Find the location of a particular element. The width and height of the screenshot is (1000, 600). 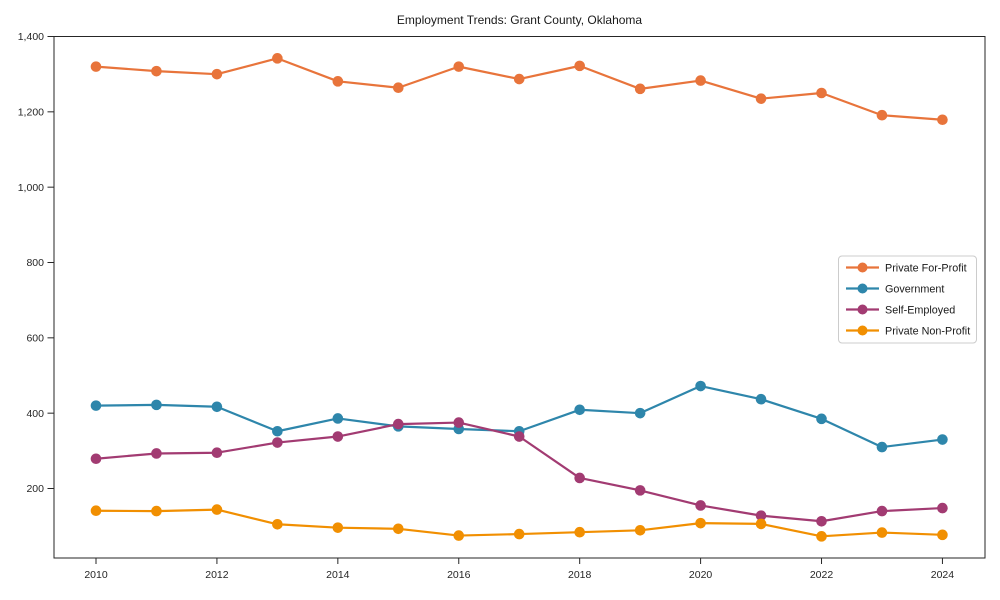

y-tick-label: 1,000 is located at coordinates (31, 188).